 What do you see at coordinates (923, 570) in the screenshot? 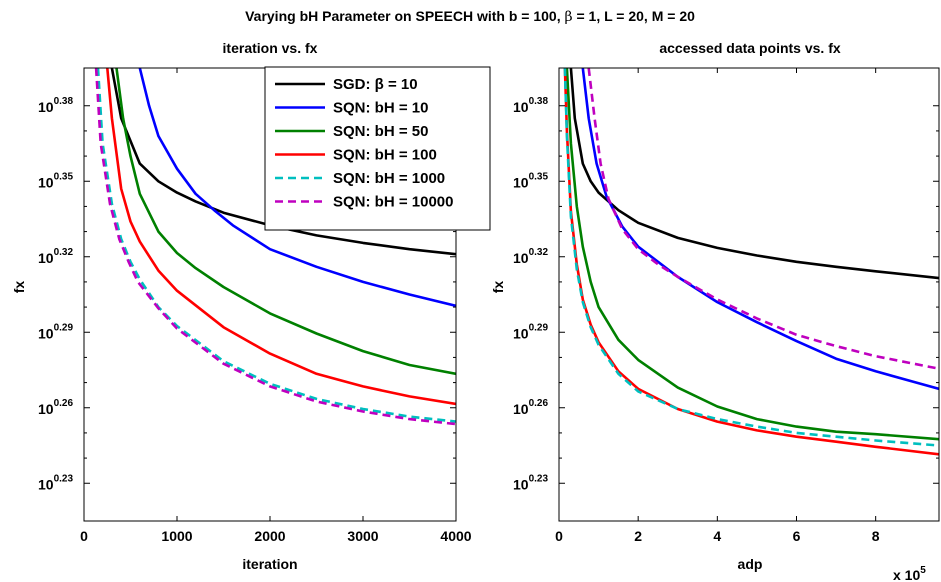
I see `x-multiplier-exponent: 5` at bounding box center [923, 570].